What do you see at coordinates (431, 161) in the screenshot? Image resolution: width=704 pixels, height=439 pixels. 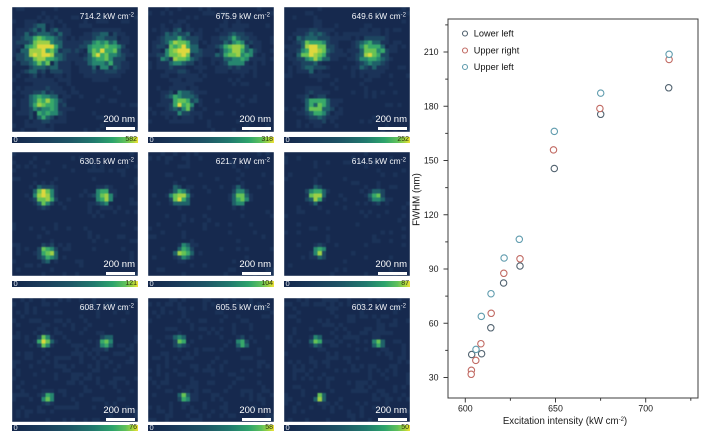 I see `svg-text: 150` at bounding box center [431, 161].